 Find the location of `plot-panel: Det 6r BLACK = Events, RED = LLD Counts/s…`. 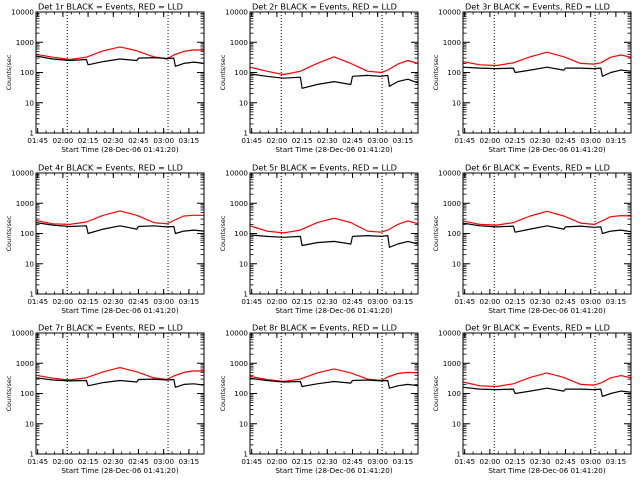

plot-panel: Det 6r BLACK = Events, RED = LLD Counts/s… is located at coordinates (532, 239).